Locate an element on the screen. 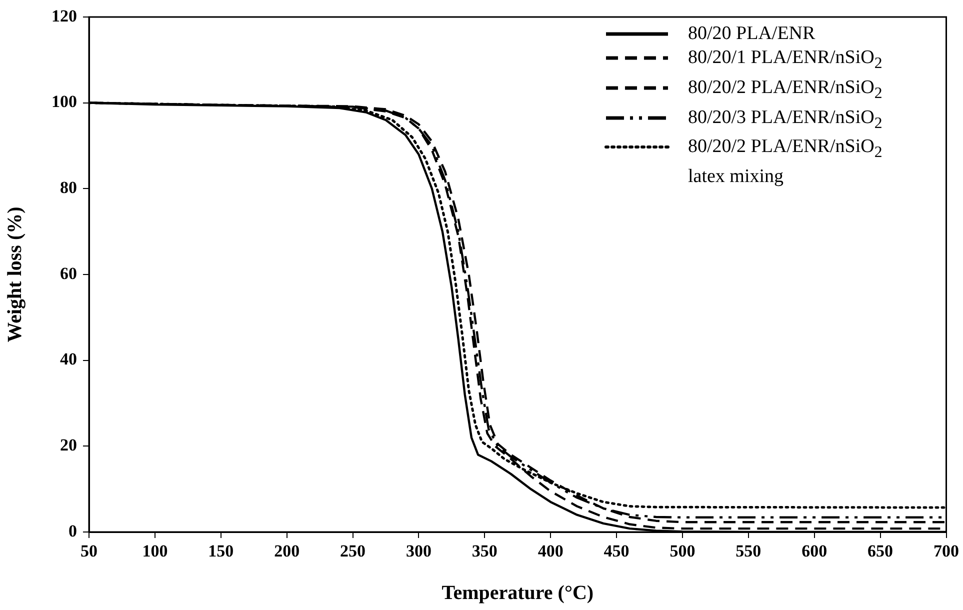  x-tick-label: 50 is located at coordinates (89, 551).